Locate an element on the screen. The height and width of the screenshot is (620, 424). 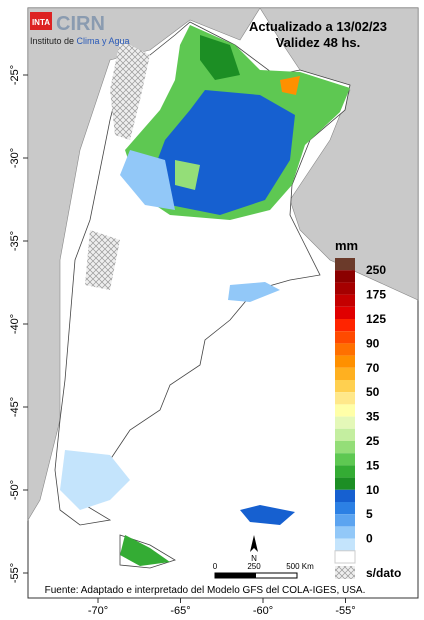
scale-label: 0 is located at coordinates (215, 566).